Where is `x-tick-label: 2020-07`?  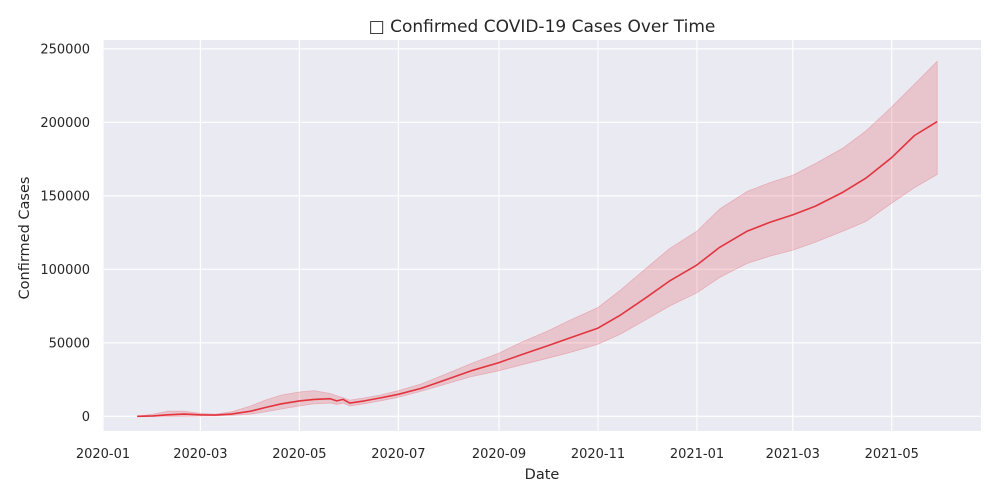 x-tick-label: 2020-07 is located at coordinates (398, 454).